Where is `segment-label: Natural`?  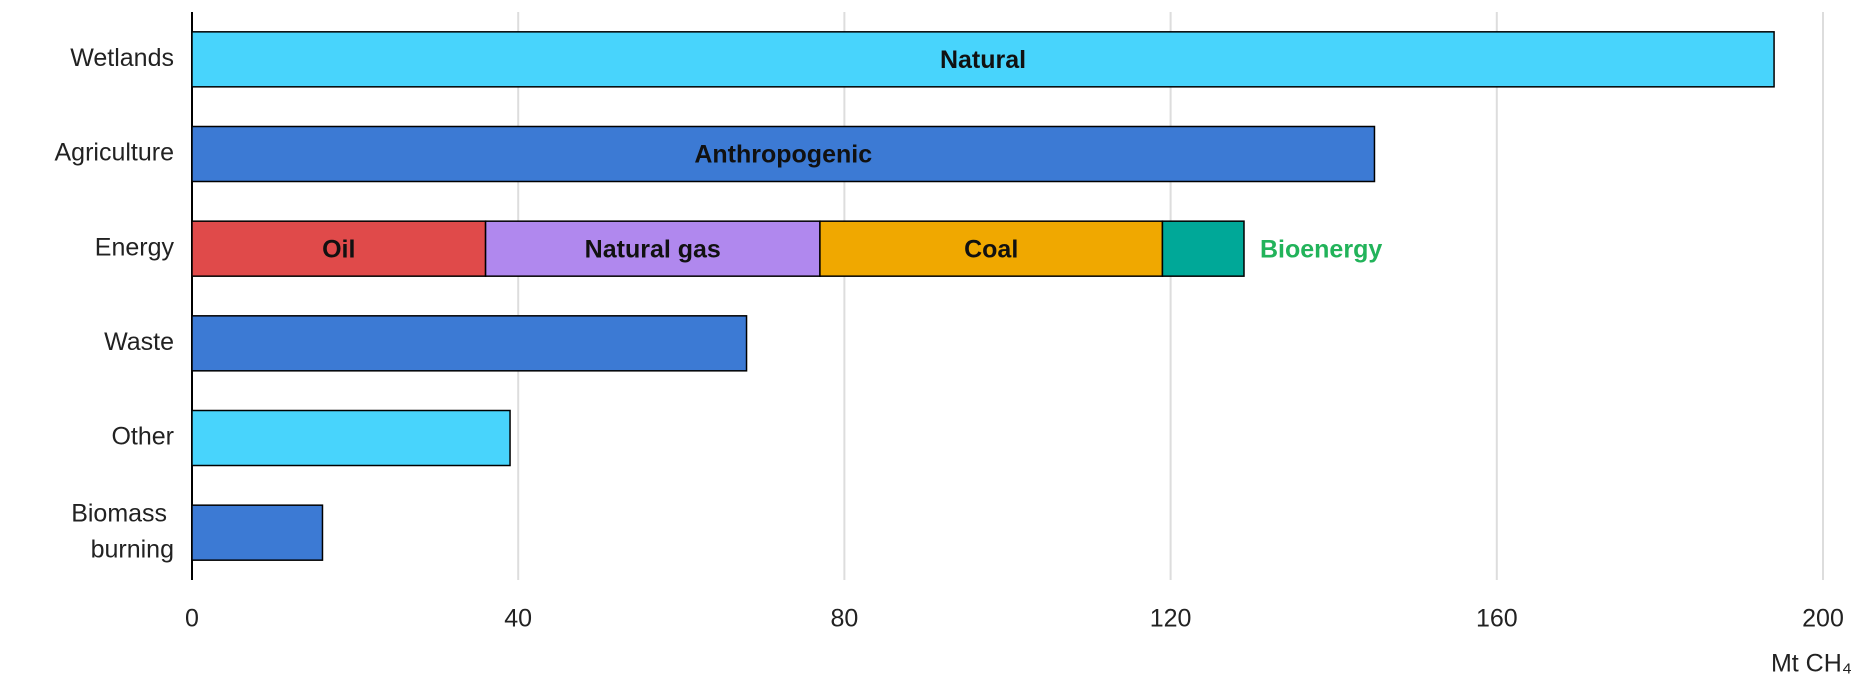 segment-label: Natural is located at coordinates (983, 60).